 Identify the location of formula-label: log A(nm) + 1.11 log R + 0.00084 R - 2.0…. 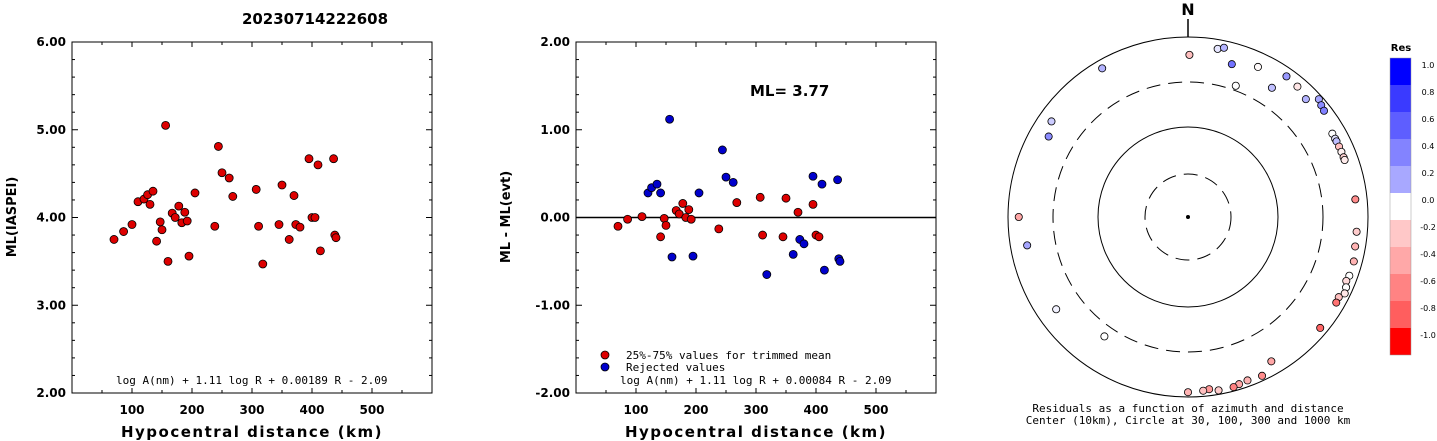
(756, 380).